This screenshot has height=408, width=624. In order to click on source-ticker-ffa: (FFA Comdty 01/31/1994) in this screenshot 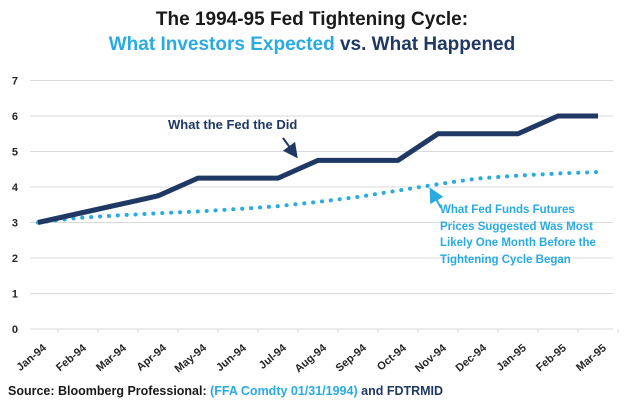, I will do `click(284, 391)`.